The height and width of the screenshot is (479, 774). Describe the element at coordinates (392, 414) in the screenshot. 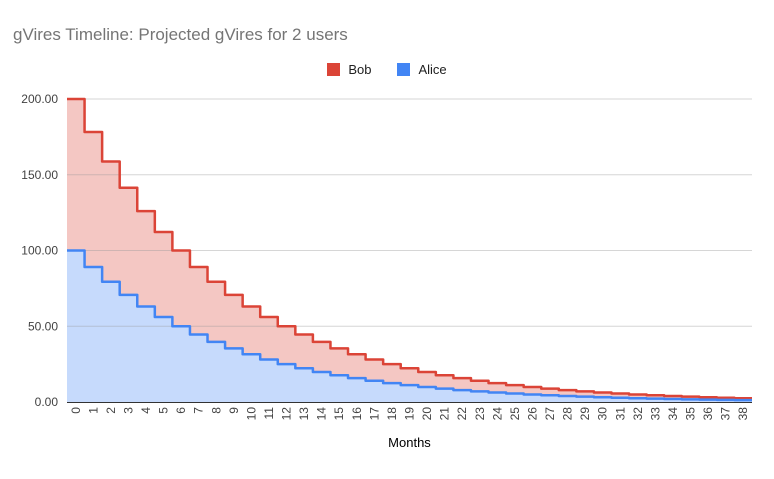

I see `x-tick-label: 18` at that location.